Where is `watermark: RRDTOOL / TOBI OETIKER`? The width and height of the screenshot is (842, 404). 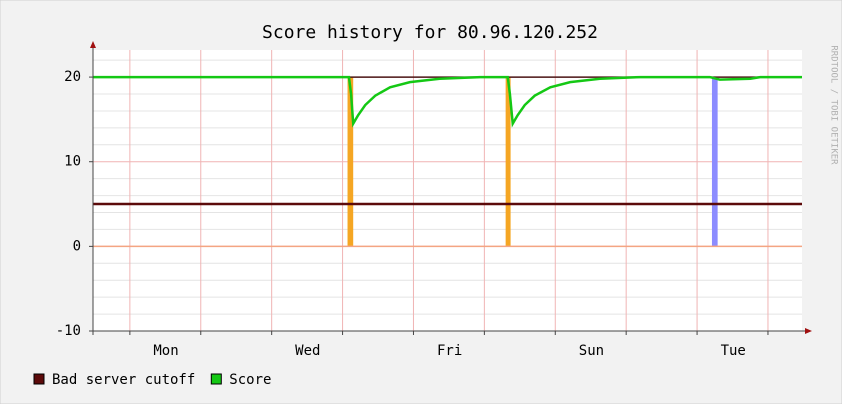 watermark: RRDTOOL / TOBI OETIKER is located at coordinates (834, 105).